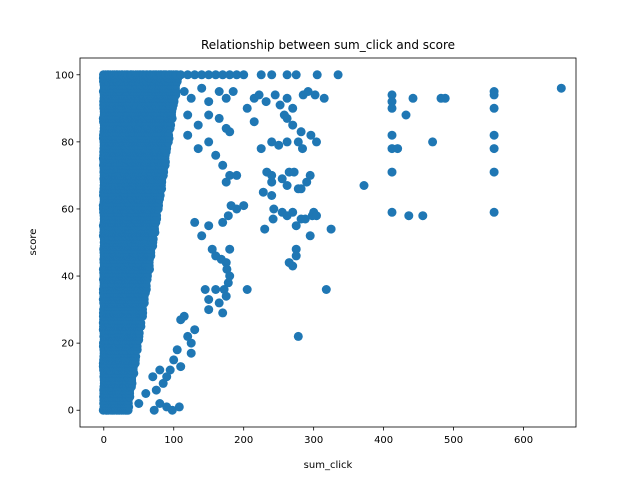  Describe the element at coordinates (140, 242) in the screenshot. I see `dense-point-cluster` at that location.